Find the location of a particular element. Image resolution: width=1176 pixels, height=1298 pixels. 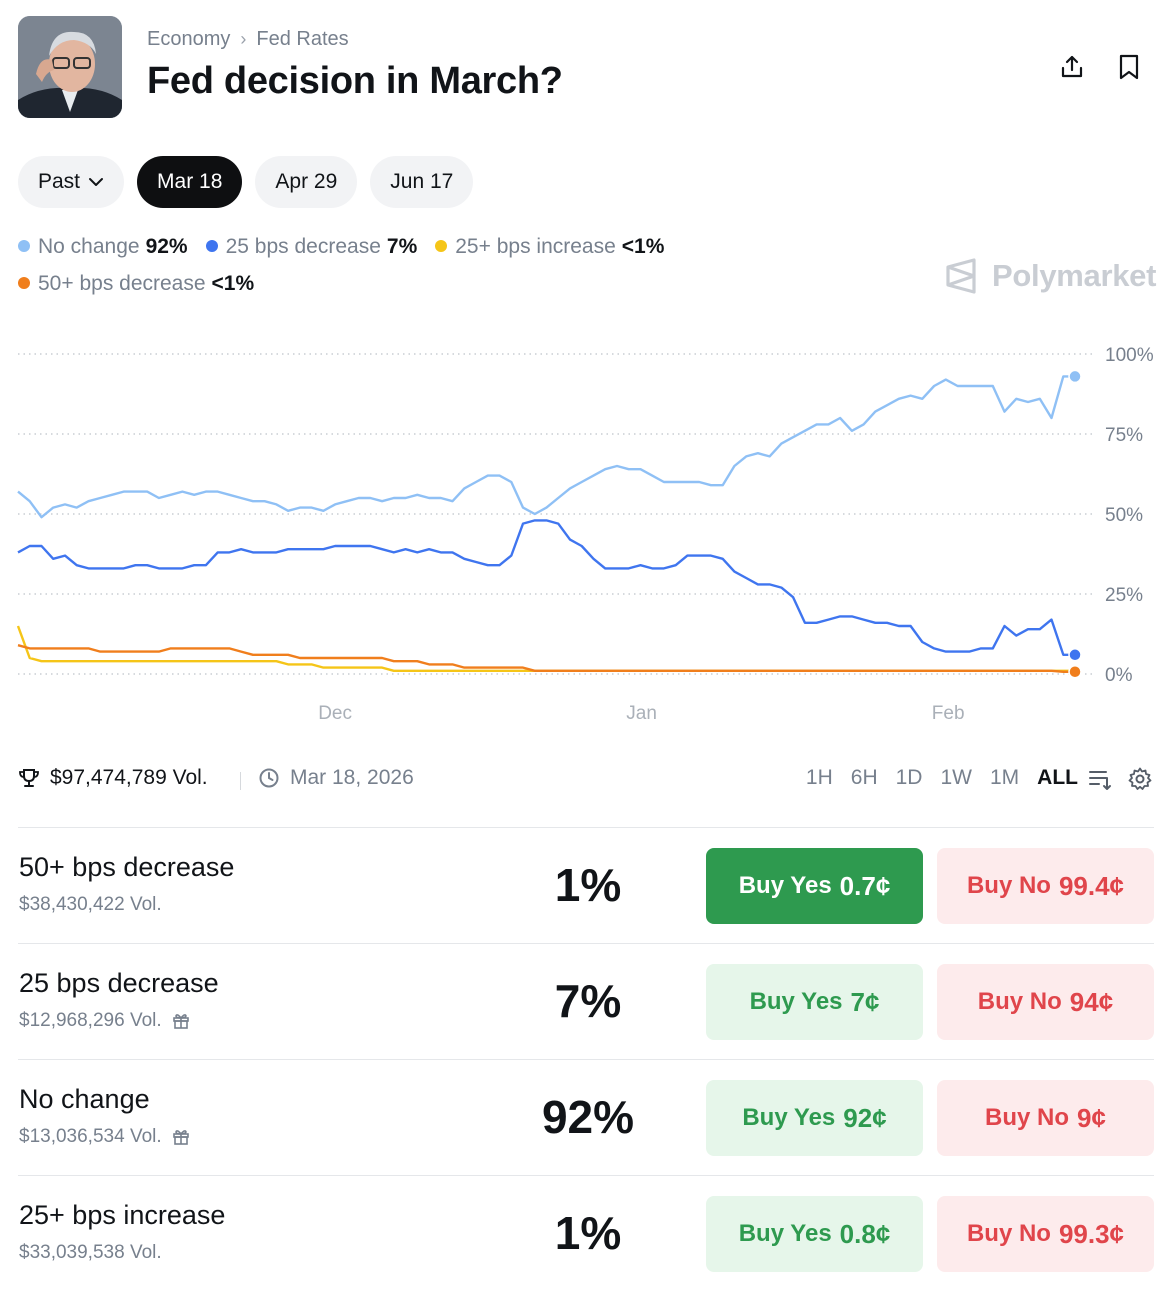

polymarket-watermark: Polymarket is located at coordinates (1050, 276).